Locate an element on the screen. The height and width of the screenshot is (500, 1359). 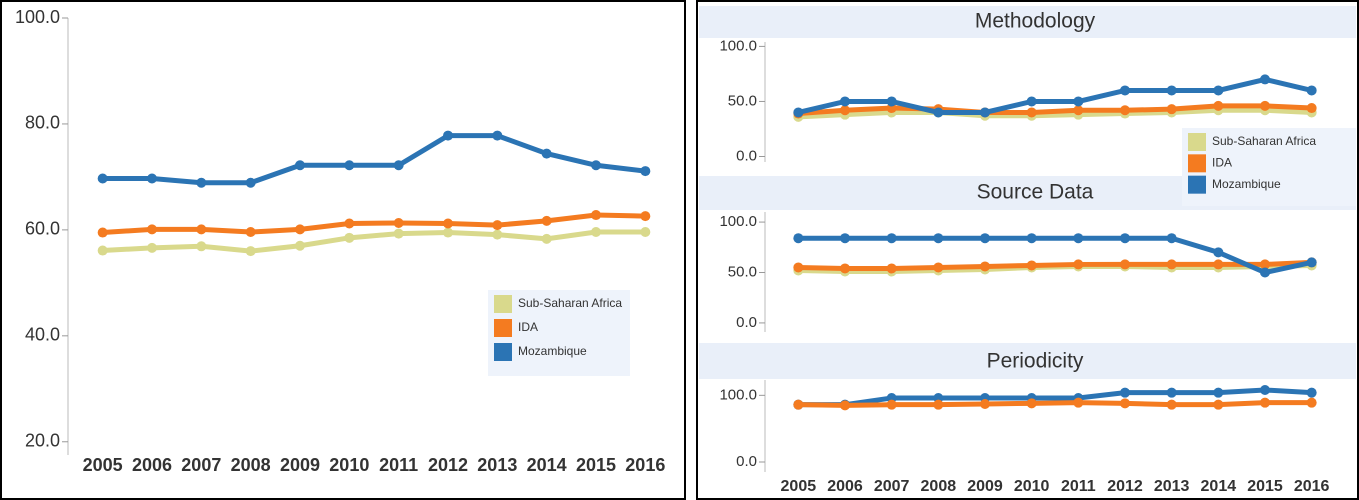
x-tick-label: 2014 is located at coordinates (547, 465).